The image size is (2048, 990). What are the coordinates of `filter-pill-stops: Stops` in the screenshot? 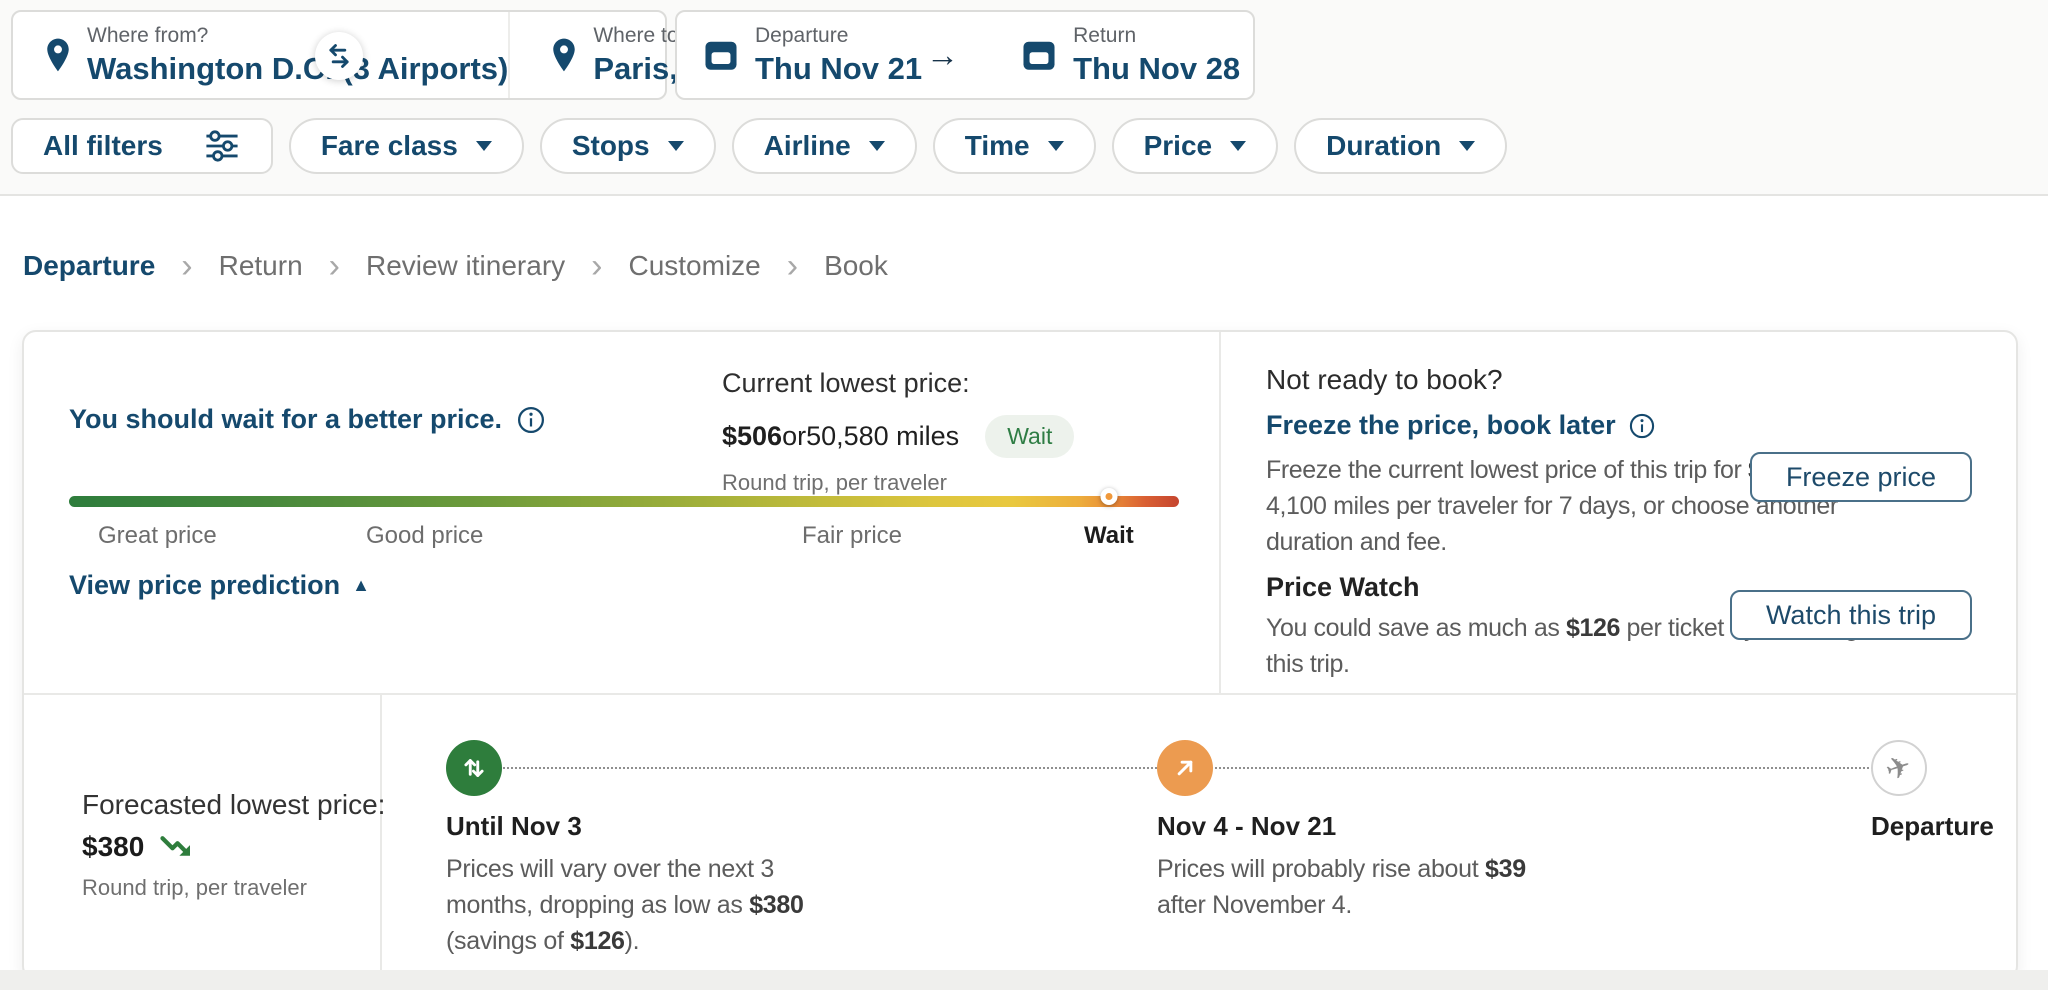 It's located at (627, 146).